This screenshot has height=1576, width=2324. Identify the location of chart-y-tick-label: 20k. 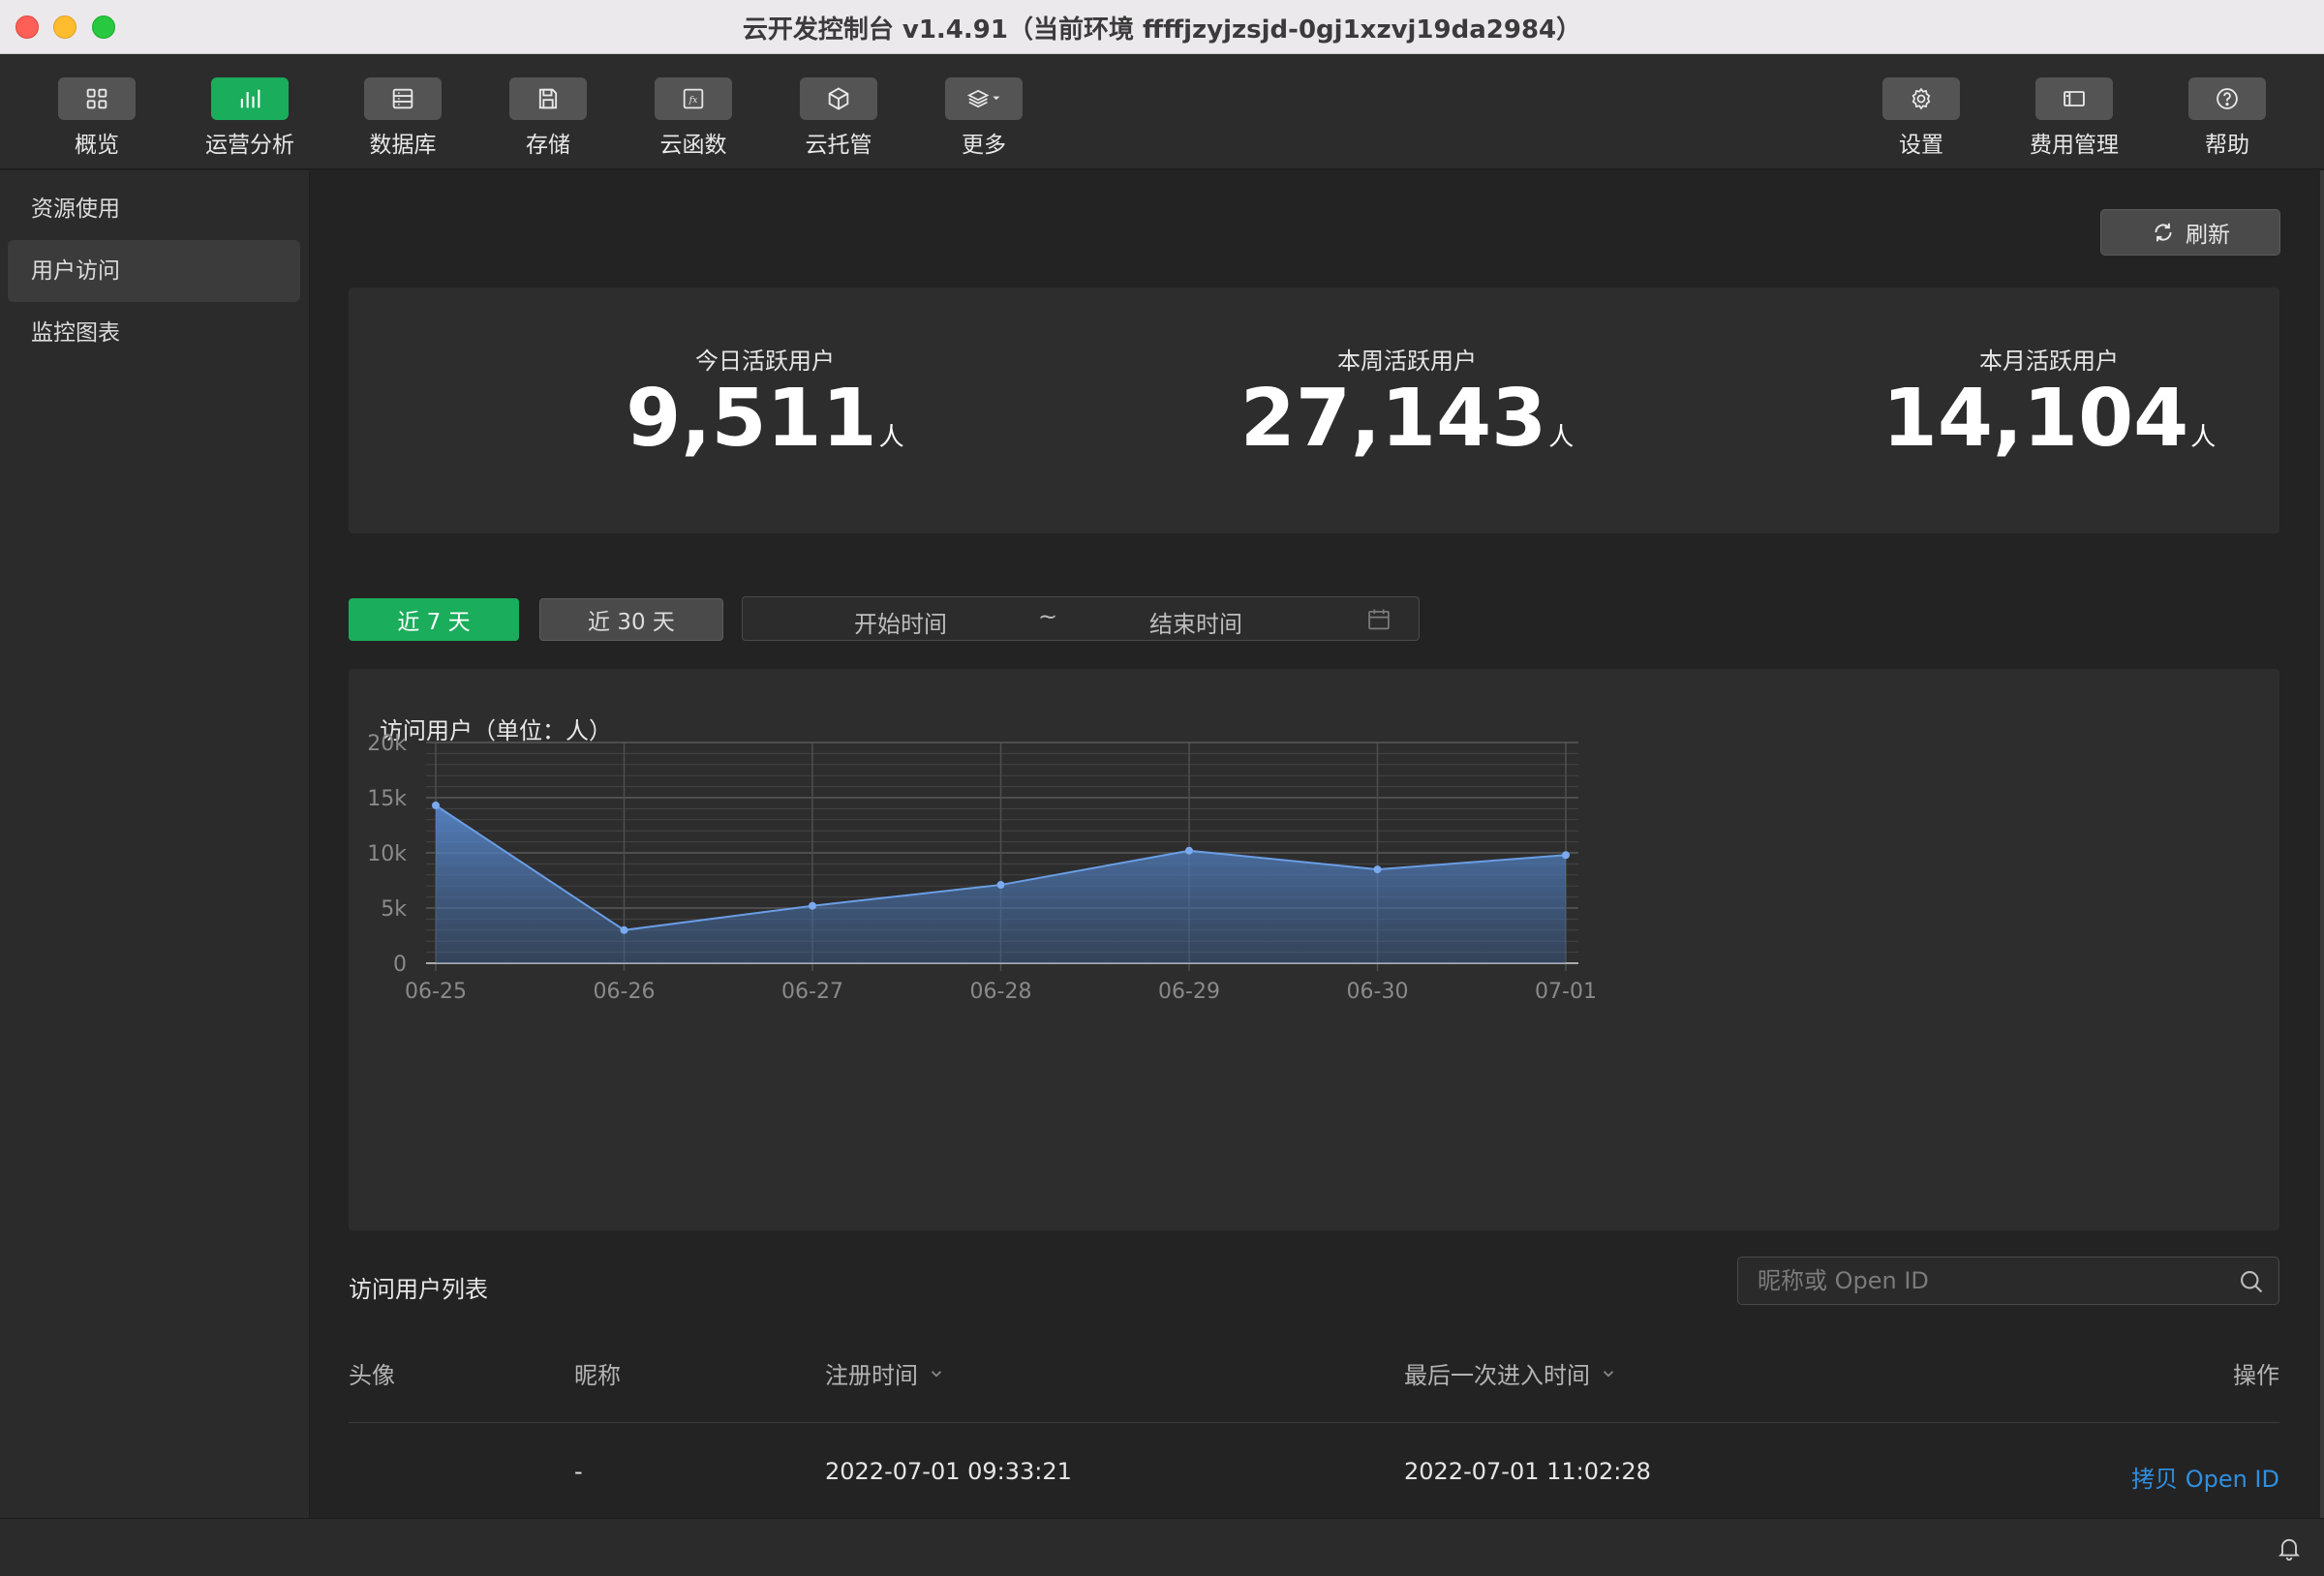
(387, 744).